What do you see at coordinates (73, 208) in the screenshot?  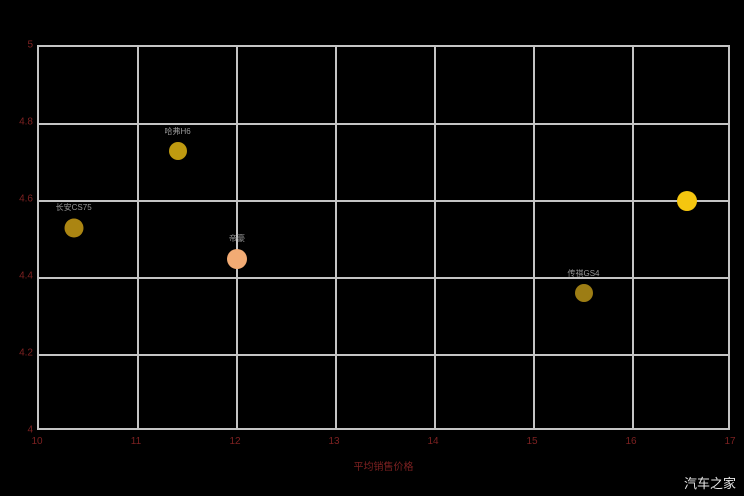 I see `point-label: 长安CS75` at bounding box center [73, 208].